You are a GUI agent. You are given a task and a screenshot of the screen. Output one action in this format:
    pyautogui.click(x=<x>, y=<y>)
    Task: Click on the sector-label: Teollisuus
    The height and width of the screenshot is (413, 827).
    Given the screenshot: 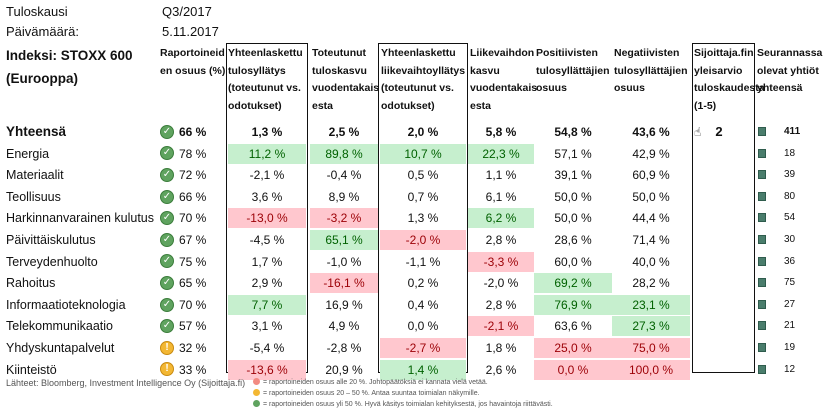 What is the action you would take?
    pyautogui.click(x=33, y=196)
    